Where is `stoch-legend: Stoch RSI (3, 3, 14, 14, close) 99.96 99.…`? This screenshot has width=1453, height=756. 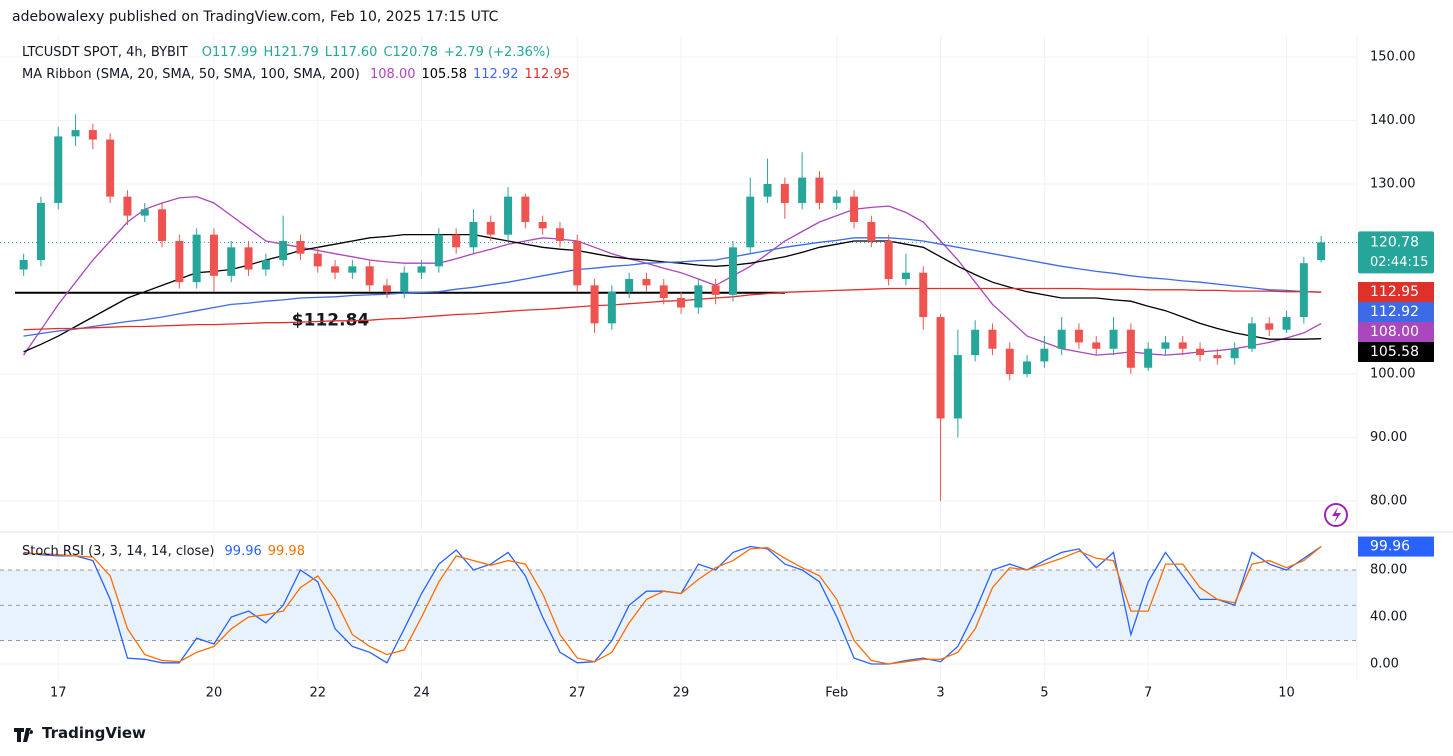
stoch-legend: Stoch RSI (3, 3, 14, 14, close) 99.96 99.… is located at coordinates (166, 551).